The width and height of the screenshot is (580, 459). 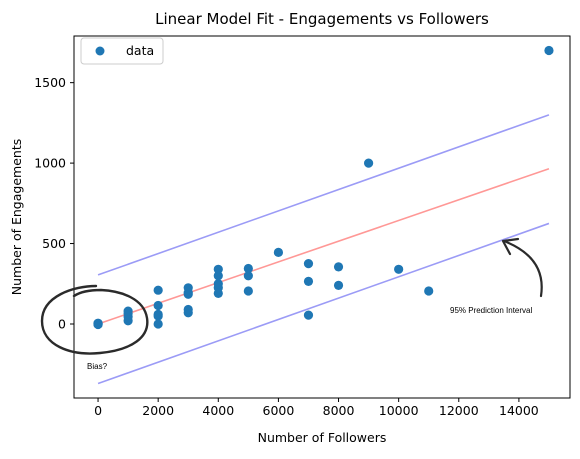 I want to click on legend-box, so click(x=122, y=51).